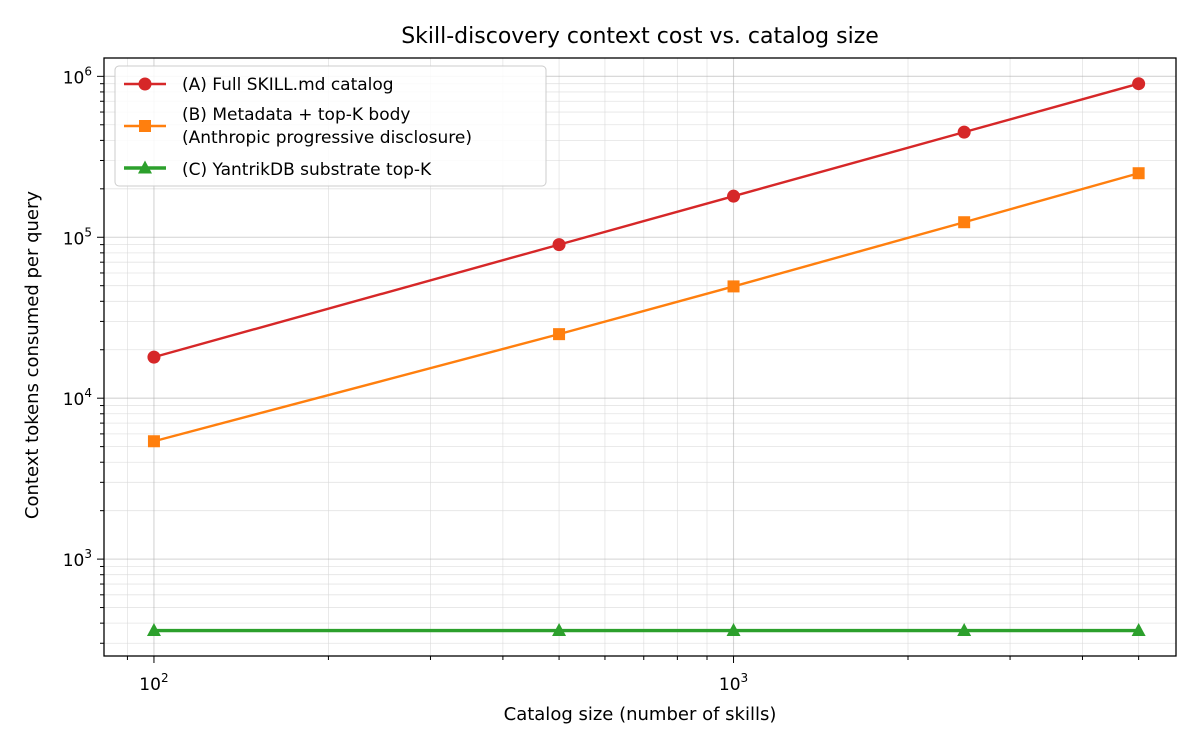 The width and height of the screenshot is (1200, 750). What do you see at coordinates (88, 393) in the screenshot?
I see `y-tick-label-exponent: 4` at bounding box center [88, 393].